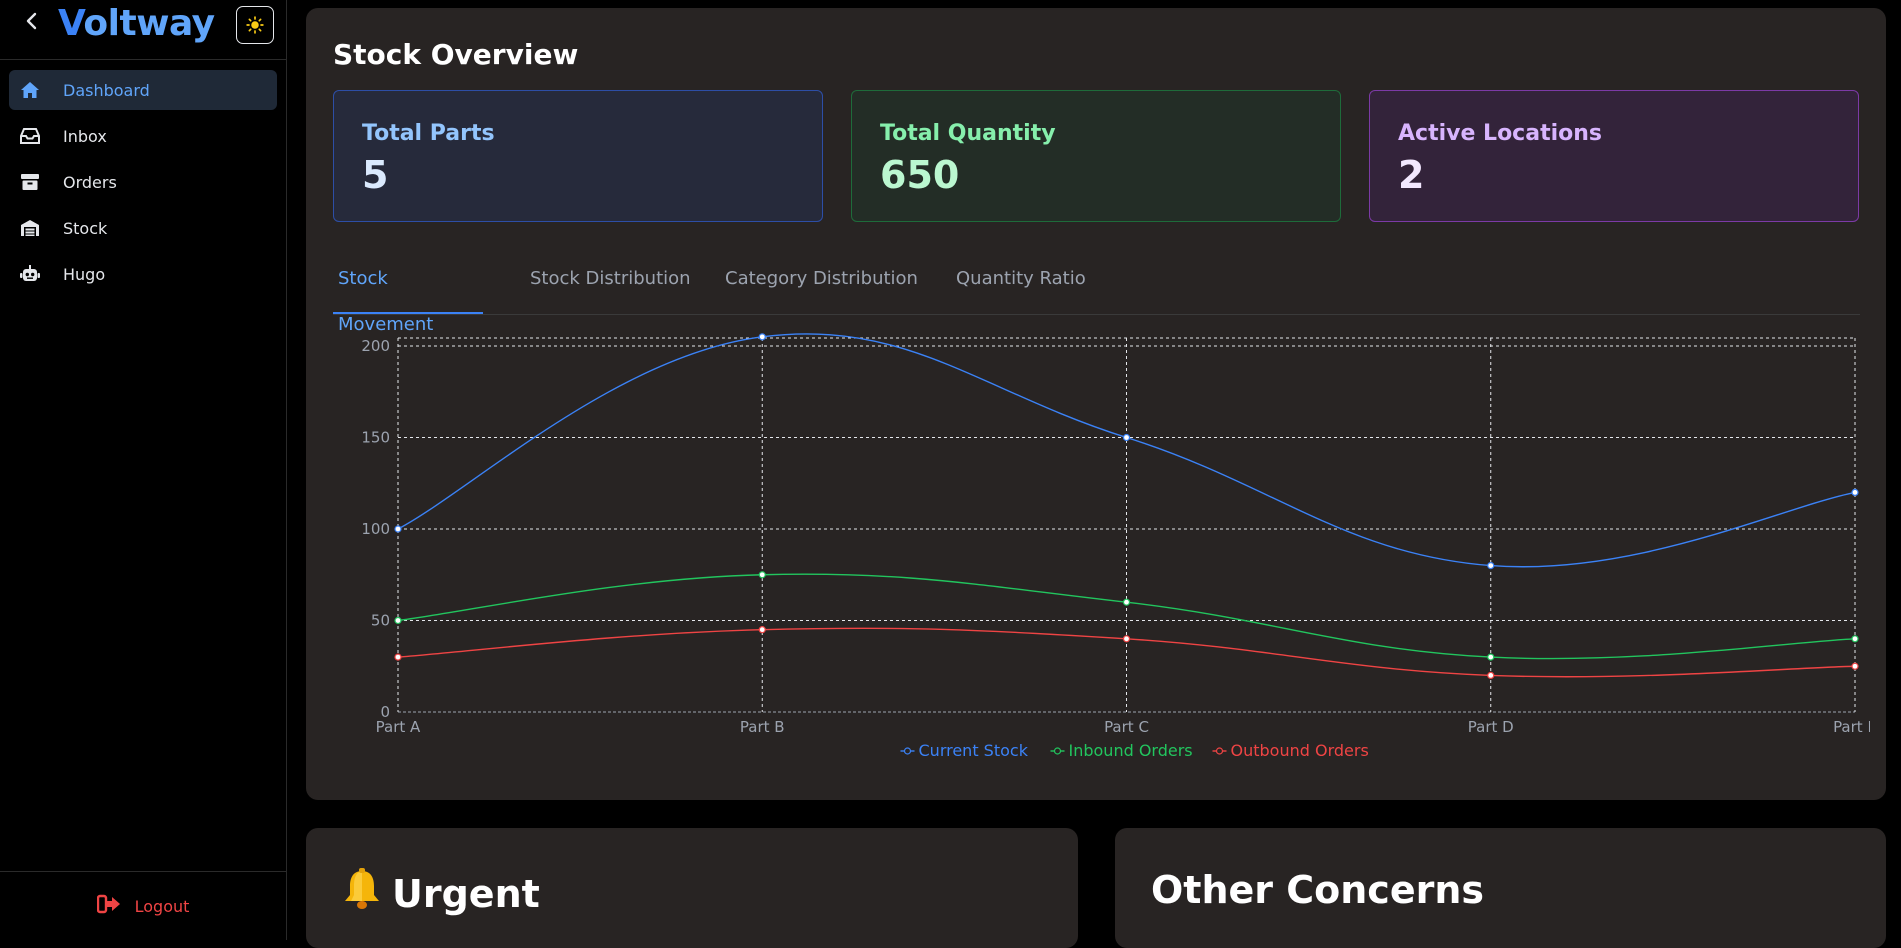  I want to click on stat-active-locations: Active Locations 2, so click(1614, 156).